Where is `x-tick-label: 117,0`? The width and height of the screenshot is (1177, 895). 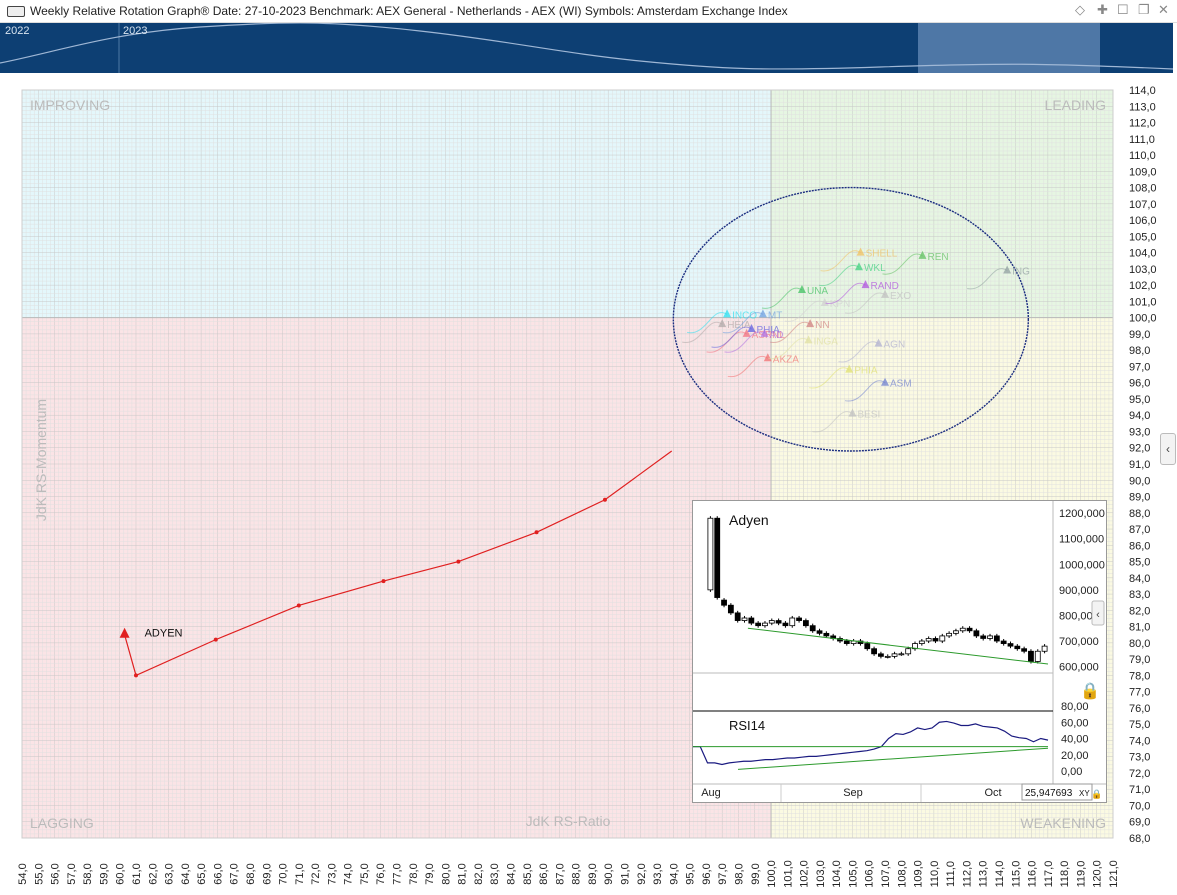 x-tick-label: 117,0 is located at coordinates (1049, 874).